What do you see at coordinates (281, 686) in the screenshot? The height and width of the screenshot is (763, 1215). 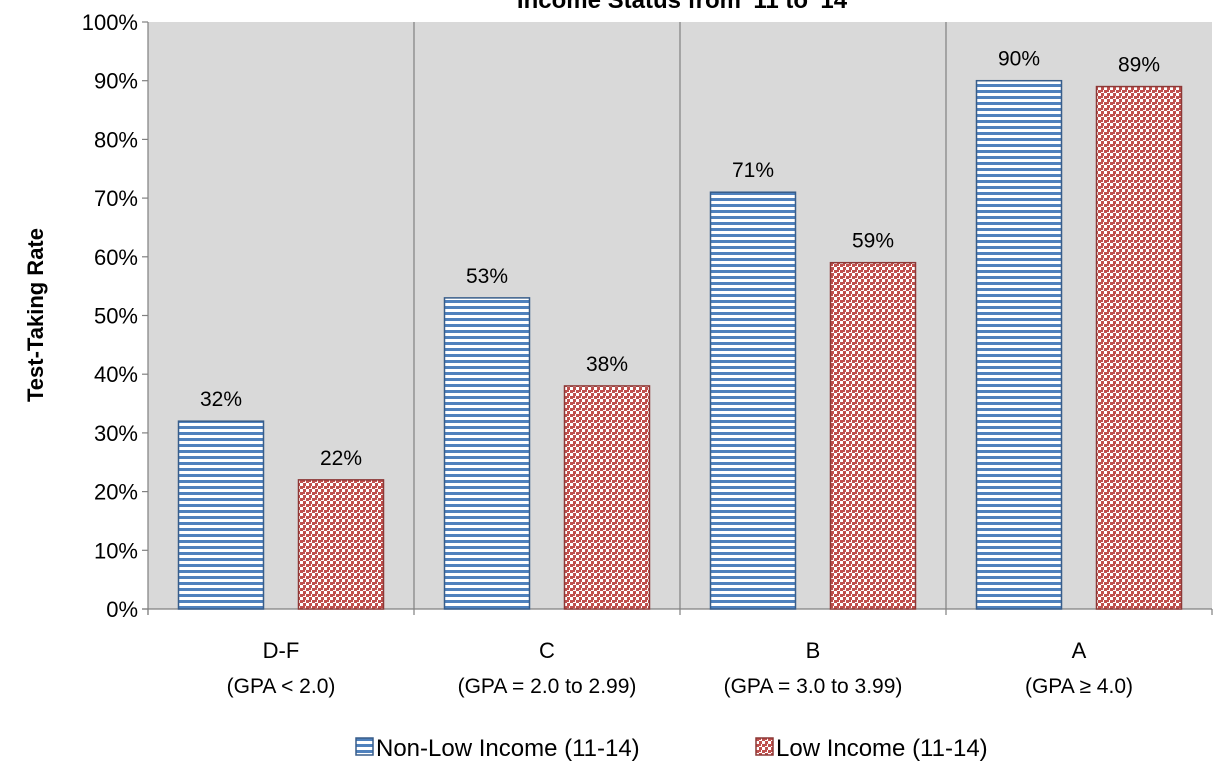 I see `x-category-sublabel: (GPA < 2.0)` at bounding box center [281, 686].